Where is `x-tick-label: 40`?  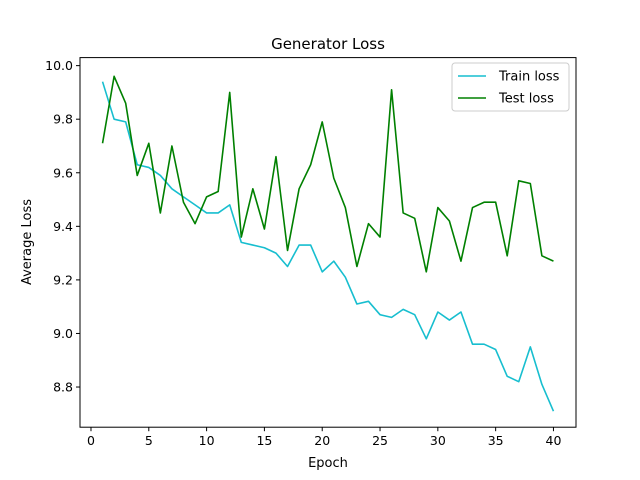 x-tick-label: 40 is located at coordinates (554, 440).